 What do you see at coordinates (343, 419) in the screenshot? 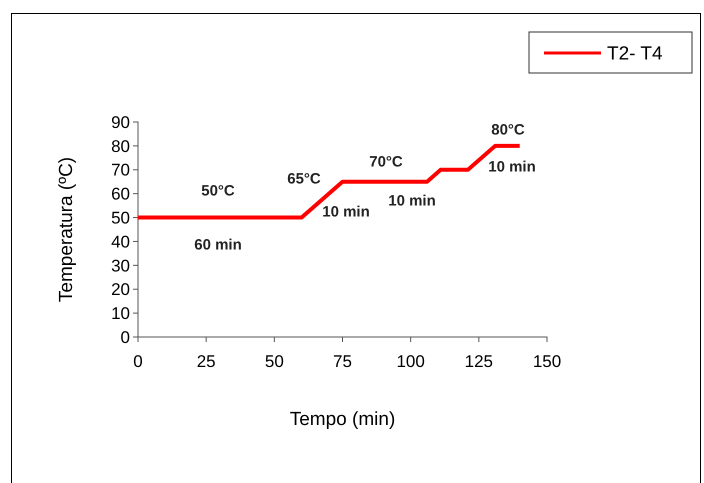
I see `x-axis-title: Tempo (min)` at bounding box center [343, 419].